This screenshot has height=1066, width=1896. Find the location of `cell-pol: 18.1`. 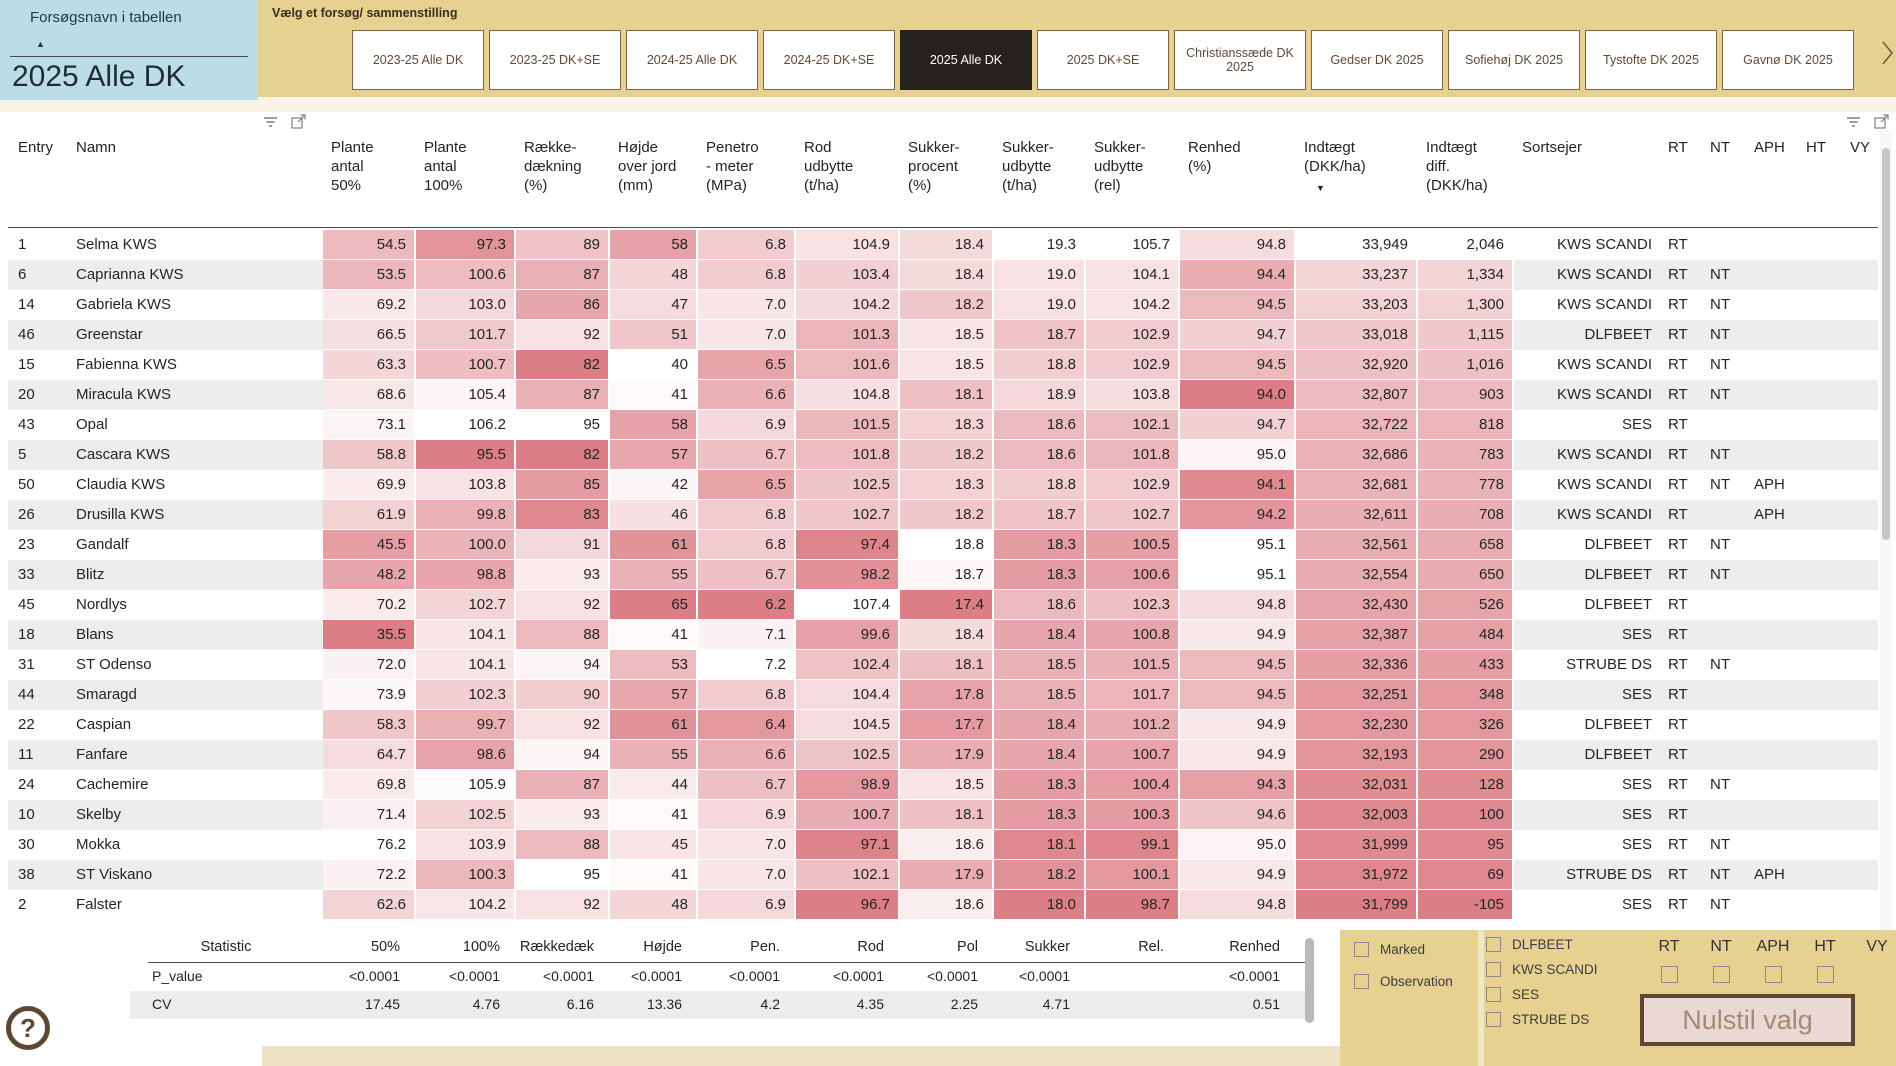

cell-pol: 18.1 is located at coordinates (947, 665).